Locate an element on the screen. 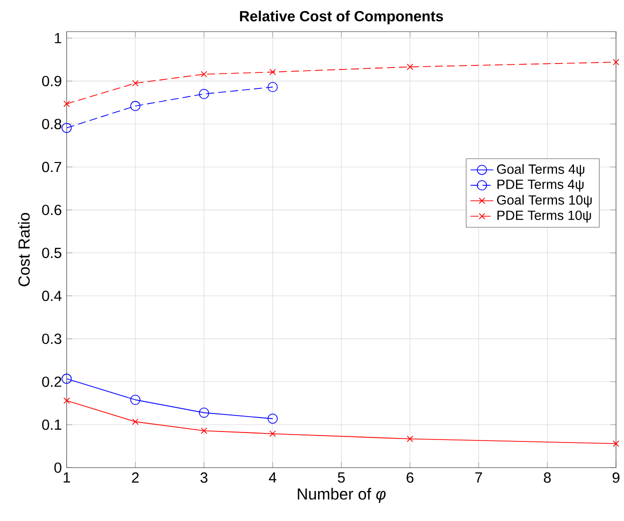 The height and width of the screenshot is (521, 624). y-tick-label: 0.1 is located at coordinates (52, 425).